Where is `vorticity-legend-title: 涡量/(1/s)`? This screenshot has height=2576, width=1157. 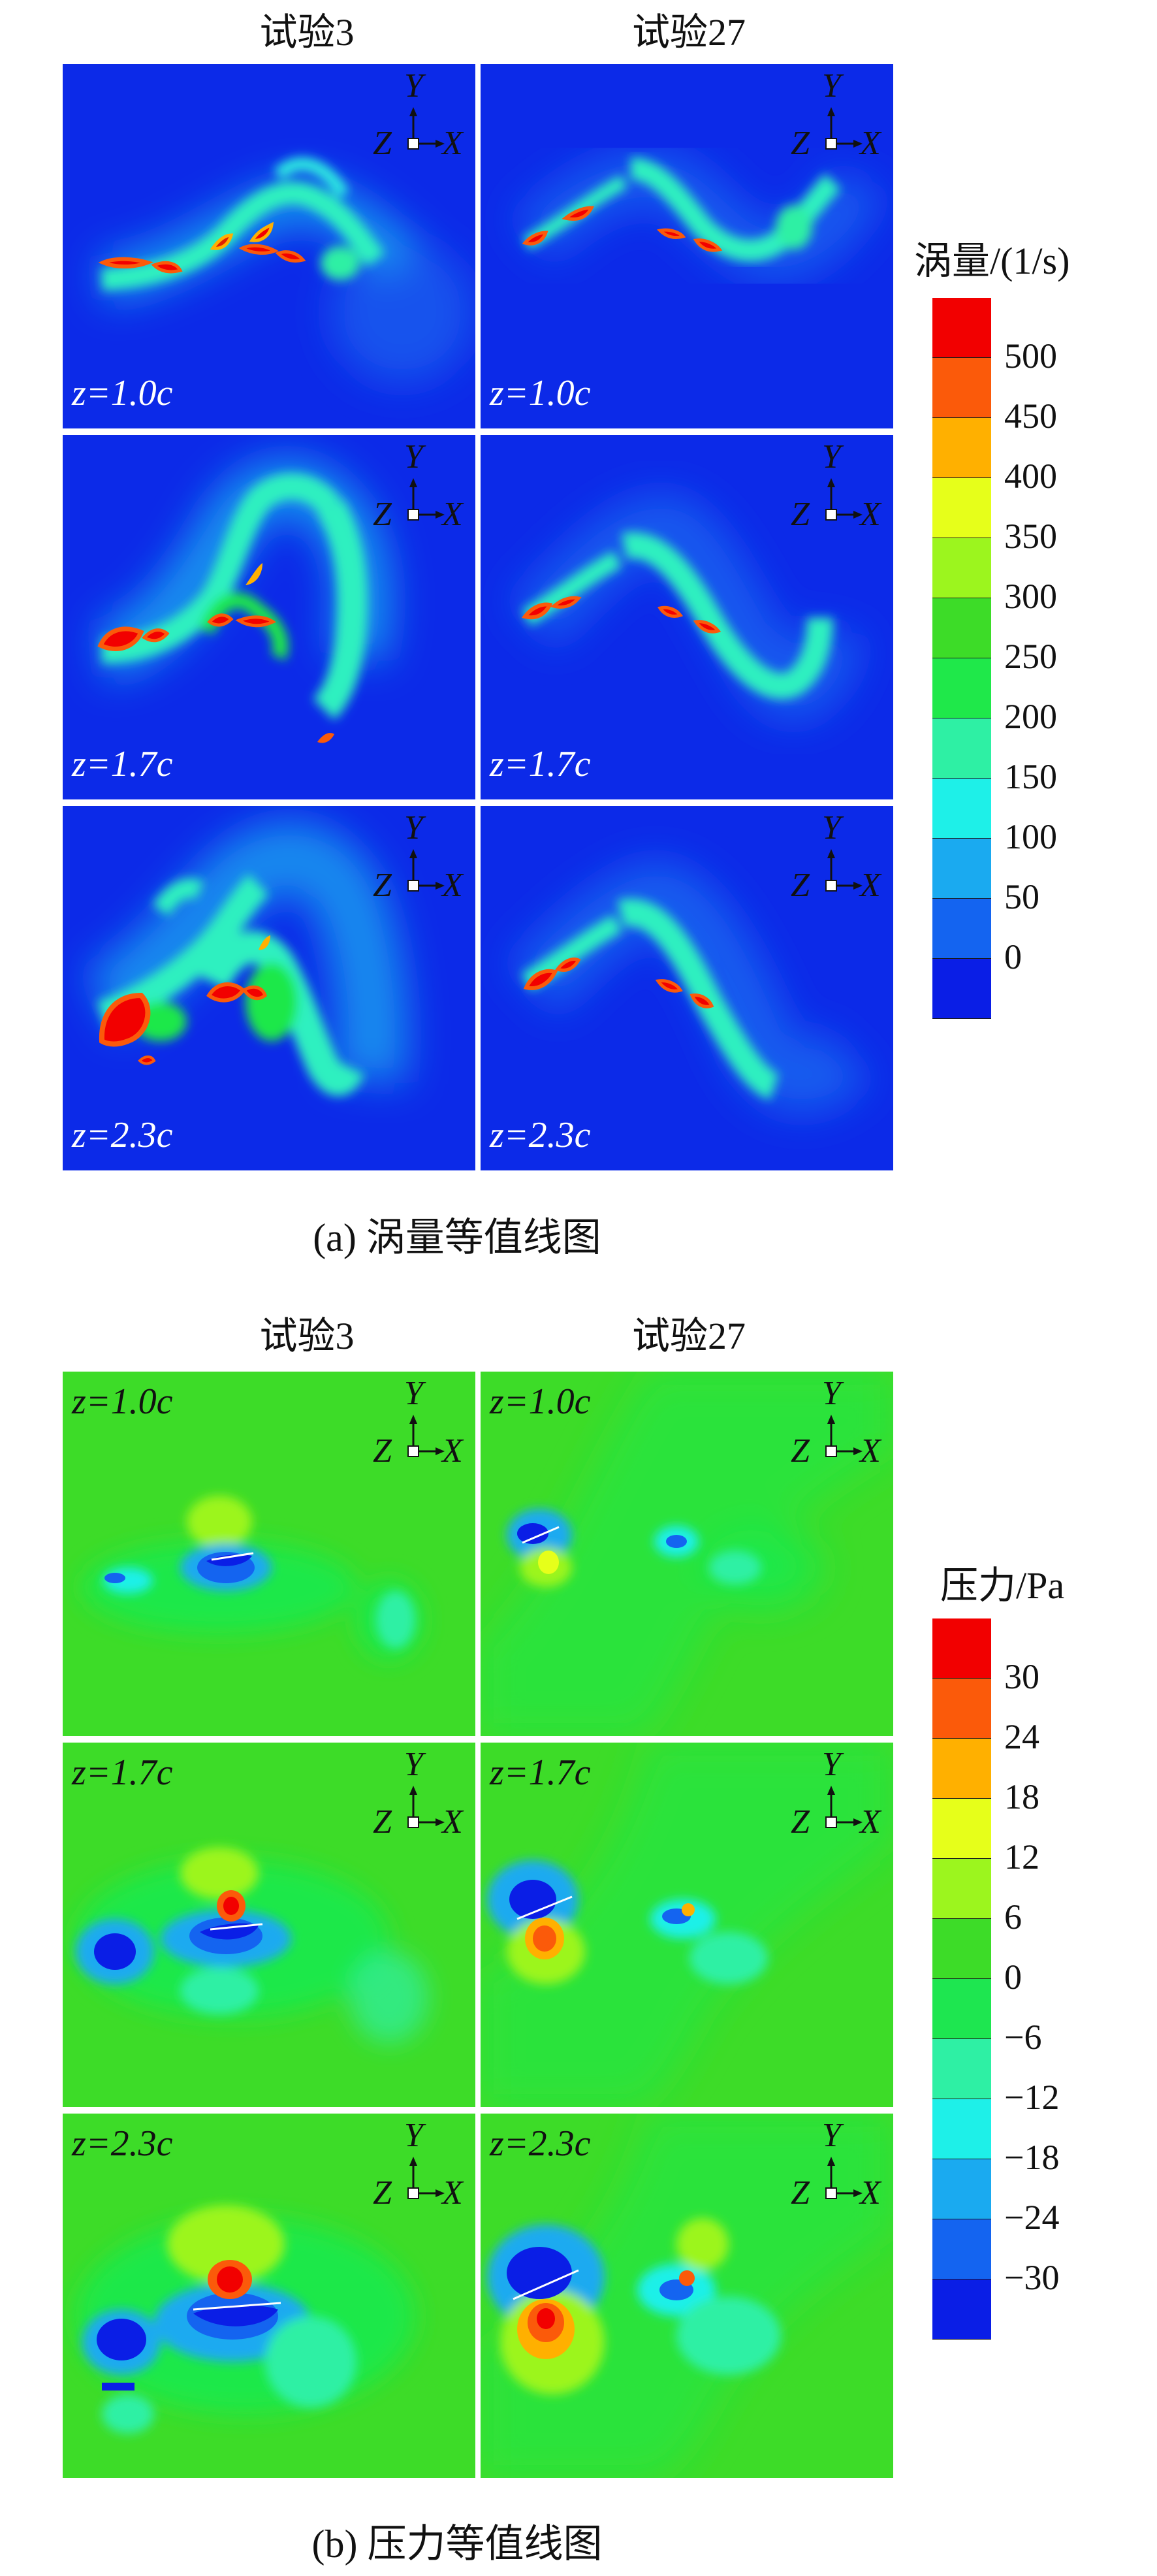
vorticity-legend-title: 涡量/(1/s) is located at coordinates (992, 261).